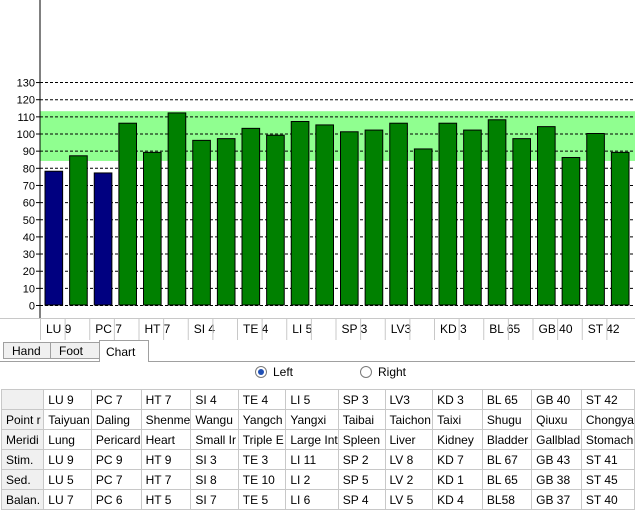  Describe the element at coordinates (27, 350) in the screenshot. I see `tab-hand: Hand` at that location.